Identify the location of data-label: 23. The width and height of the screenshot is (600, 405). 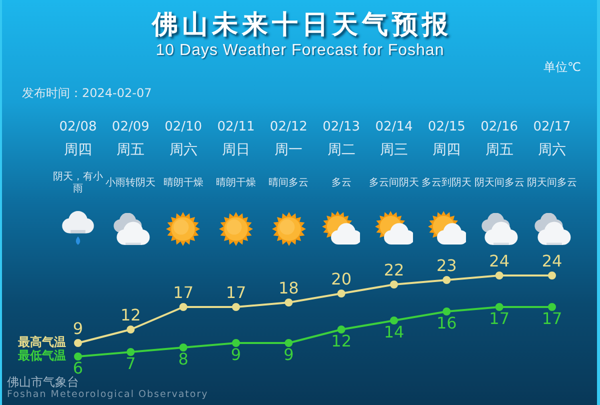
(446, 266).